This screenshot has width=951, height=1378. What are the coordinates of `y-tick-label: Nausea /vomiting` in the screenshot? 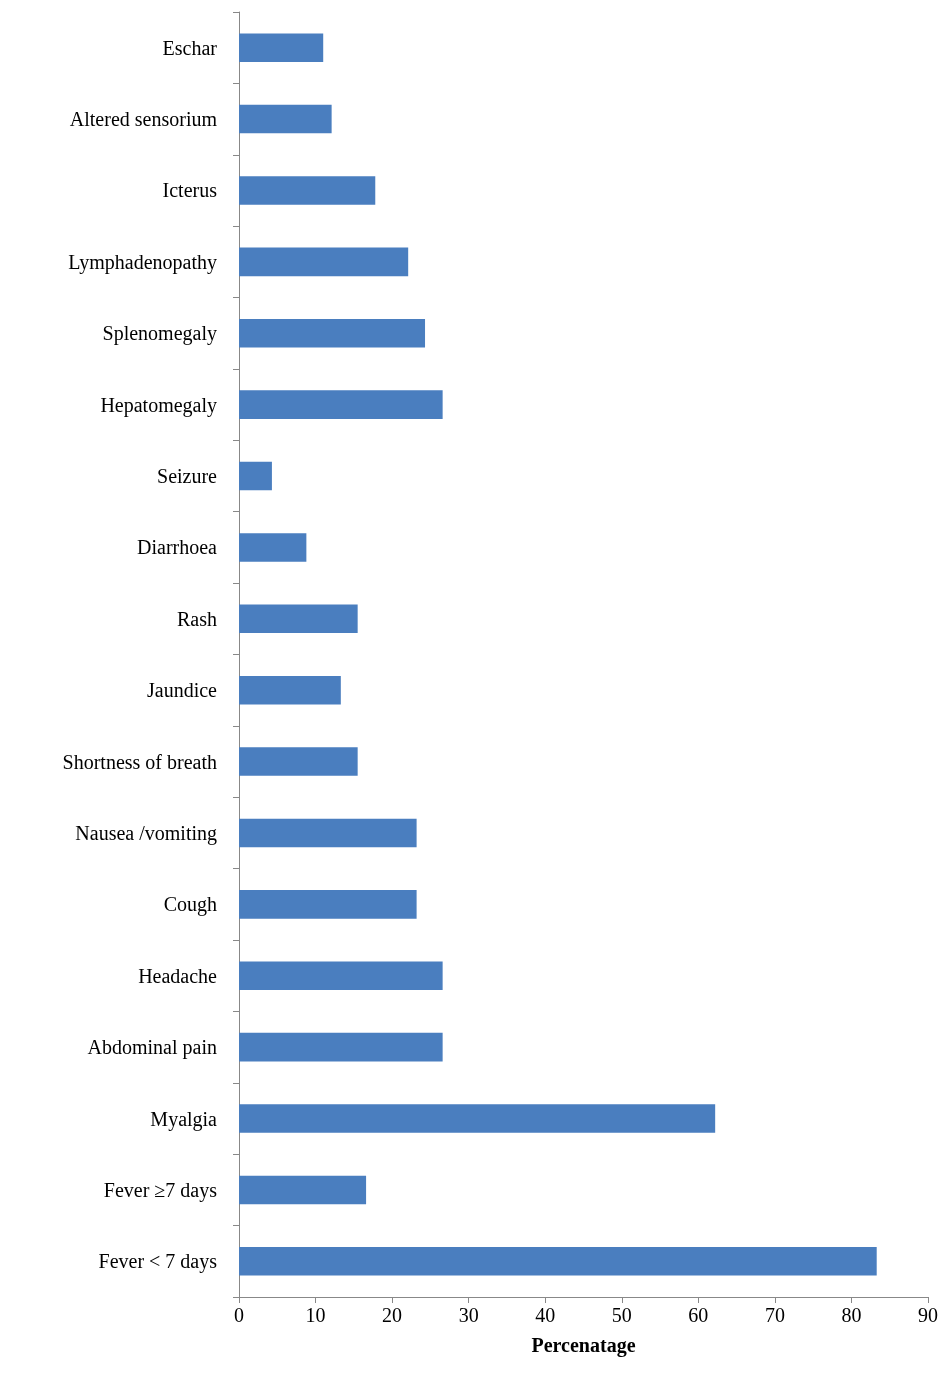 It's located at (146, 833).